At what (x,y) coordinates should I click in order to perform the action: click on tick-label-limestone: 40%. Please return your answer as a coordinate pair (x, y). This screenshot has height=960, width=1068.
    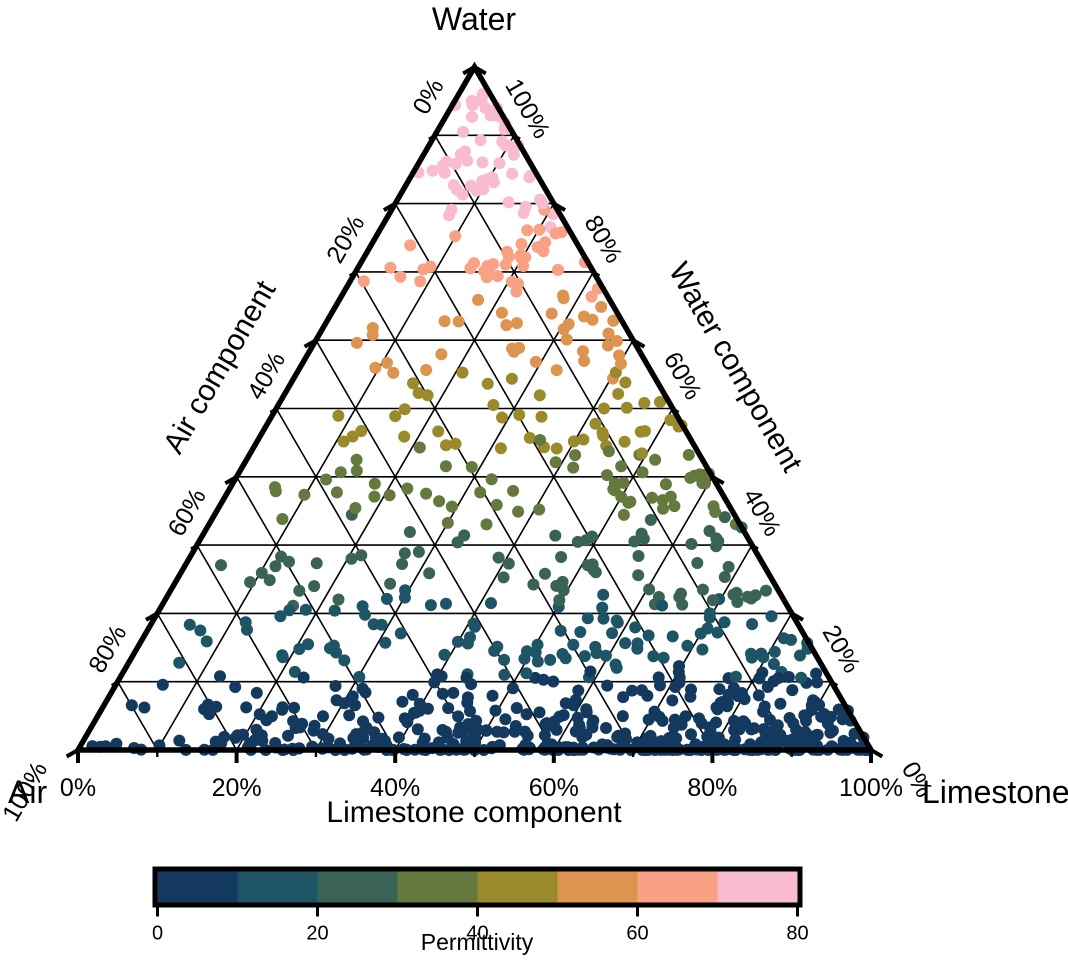
    Looking at the image, I should click on (395, 788).